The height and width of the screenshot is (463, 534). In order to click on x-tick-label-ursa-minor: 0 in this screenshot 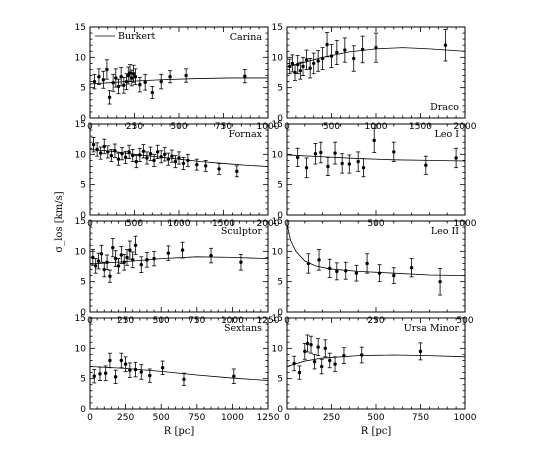, I will do `click(287, 418)`.